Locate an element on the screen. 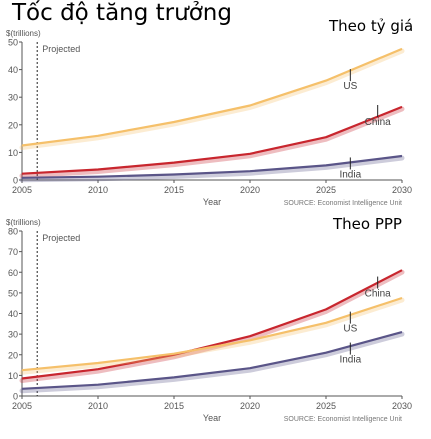  panel2-y-tick-label: 70 is located at coordinates (13, 252).